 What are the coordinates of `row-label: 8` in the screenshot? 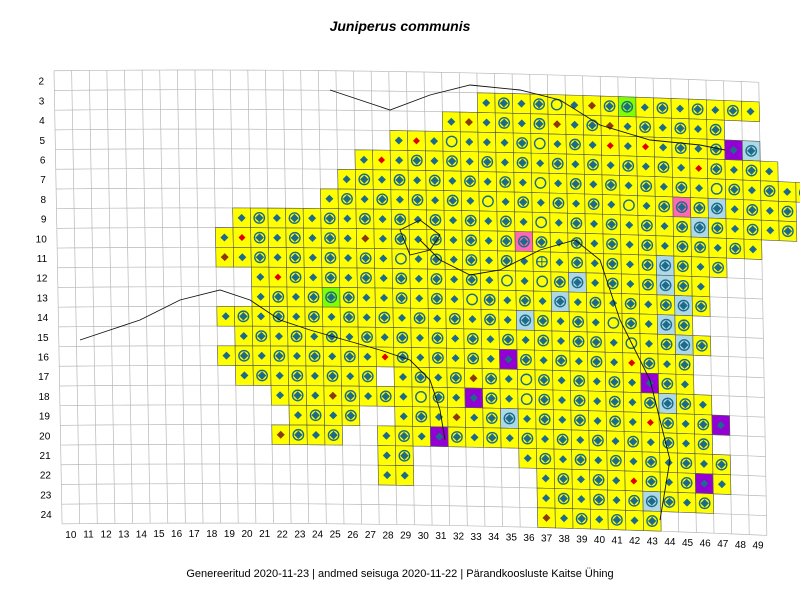 It's located at (44, 200).